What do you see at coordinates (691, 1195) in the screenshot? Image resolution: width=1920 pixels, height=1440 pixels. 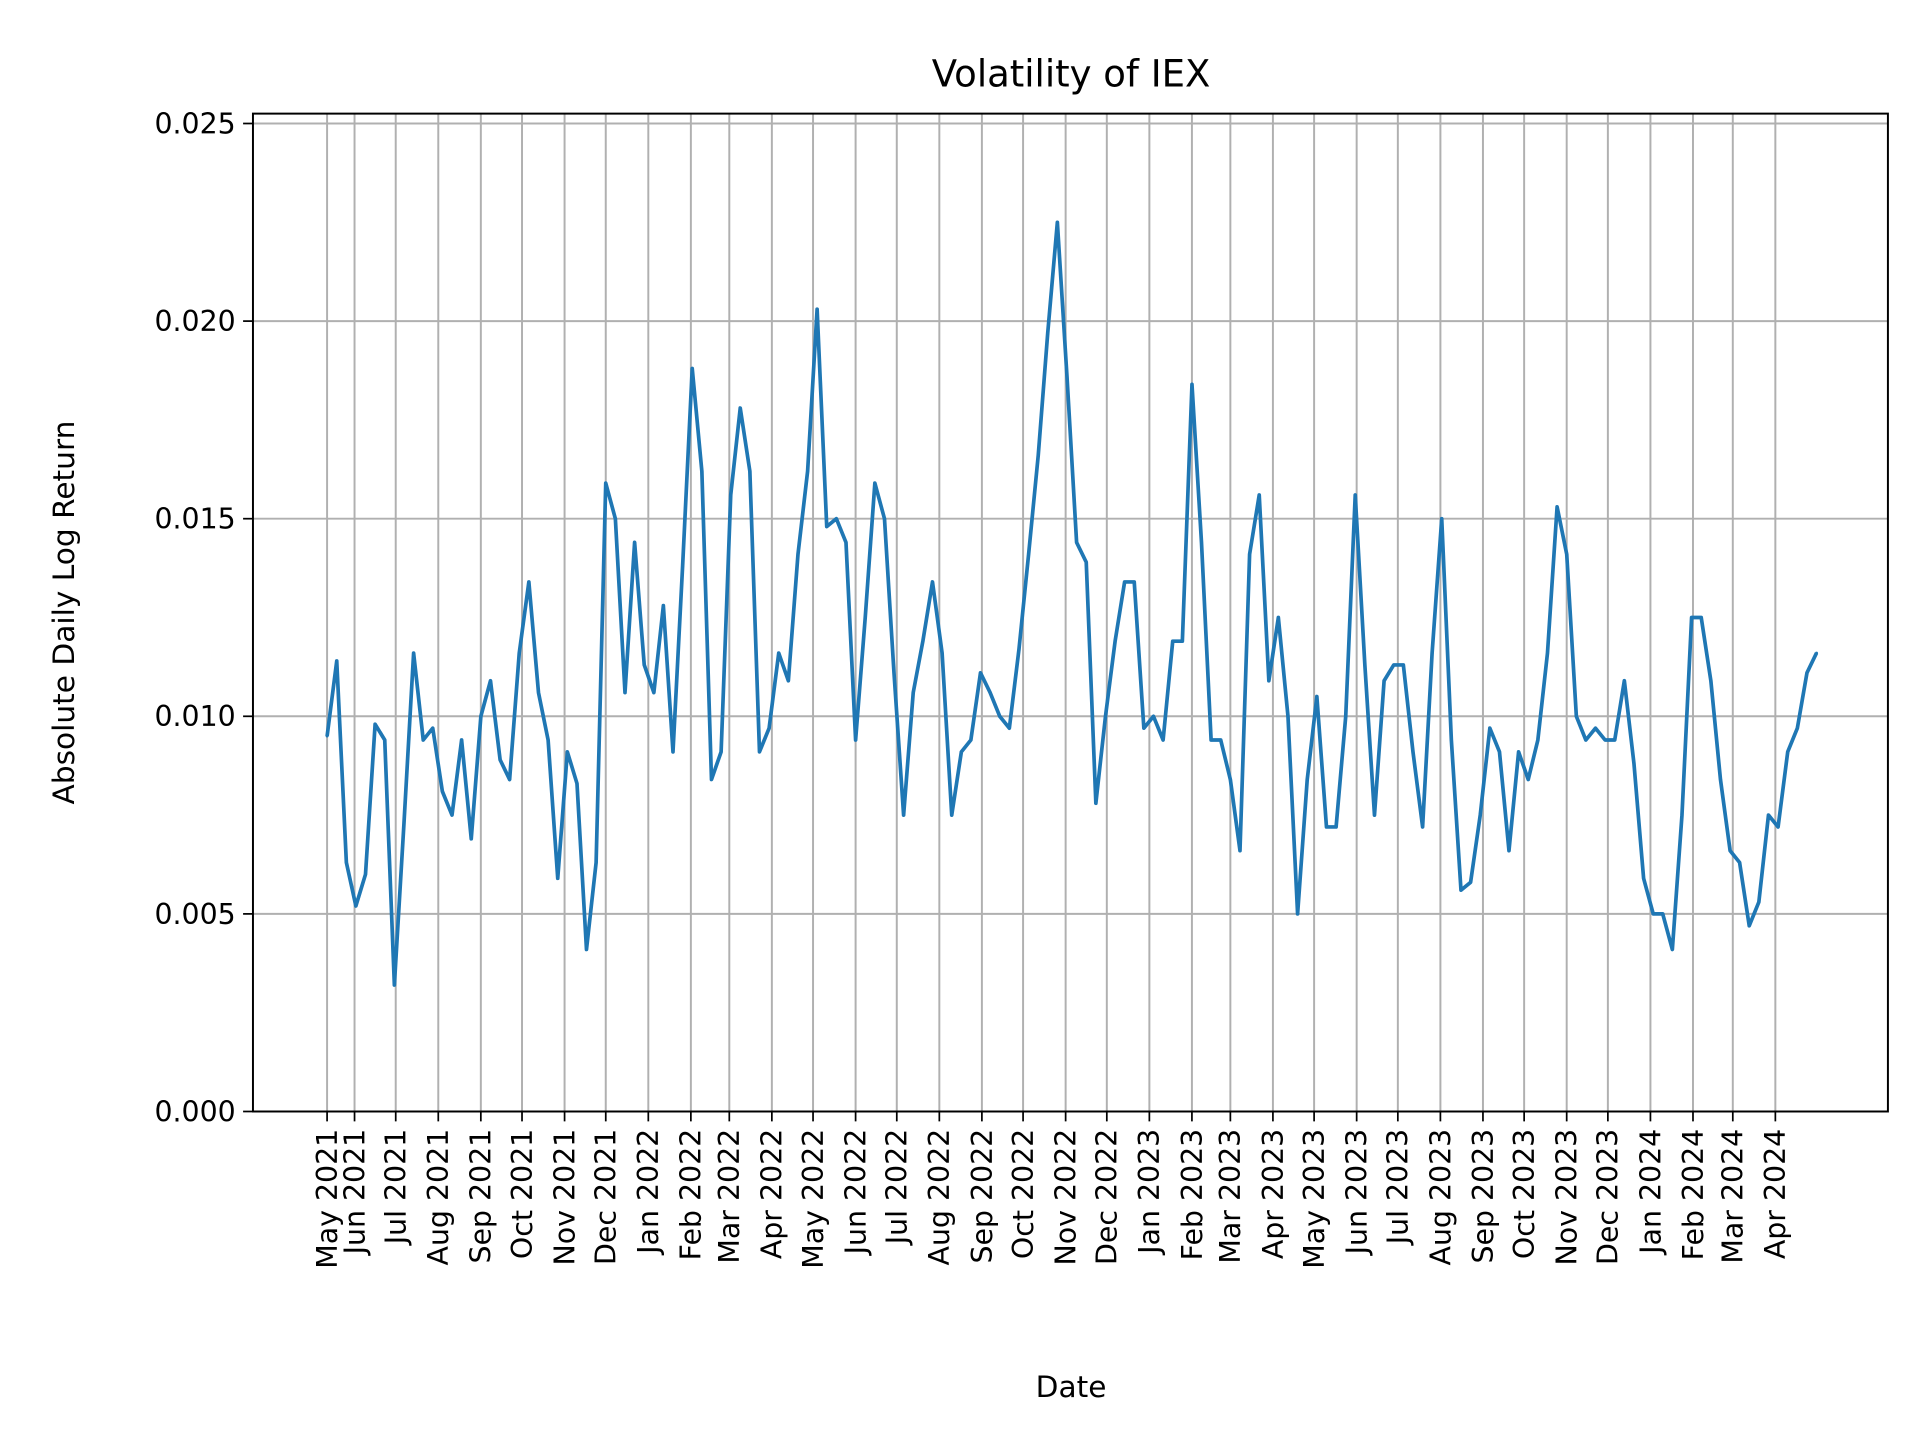 I see `x-tick-label: Feb 2022` at bounding box center [691, 1195].